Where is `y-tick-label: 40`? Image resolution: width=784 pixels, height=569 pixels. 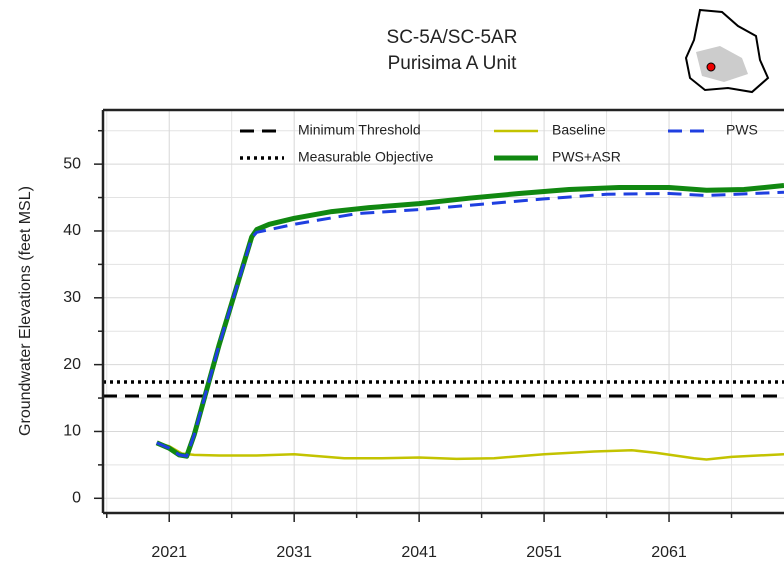 y-tick-label: 40 is located at coordinates (72, 230).